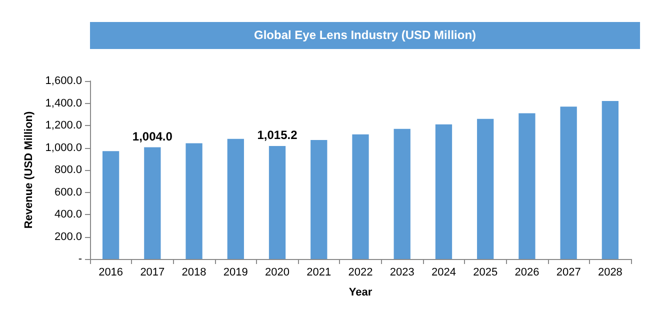 The height and width of the screenshot is (325, 649). I want to click on x-tick-label: 2019, so click(235, 272).